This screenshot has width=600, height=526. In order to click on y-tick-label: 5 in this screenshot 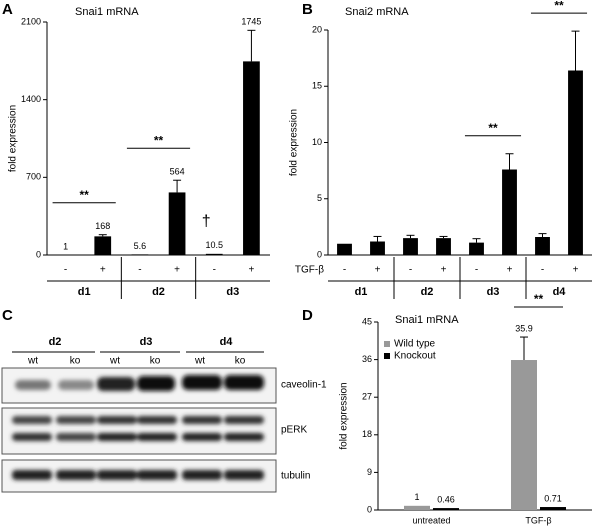, I will do `click(319, 198)`.